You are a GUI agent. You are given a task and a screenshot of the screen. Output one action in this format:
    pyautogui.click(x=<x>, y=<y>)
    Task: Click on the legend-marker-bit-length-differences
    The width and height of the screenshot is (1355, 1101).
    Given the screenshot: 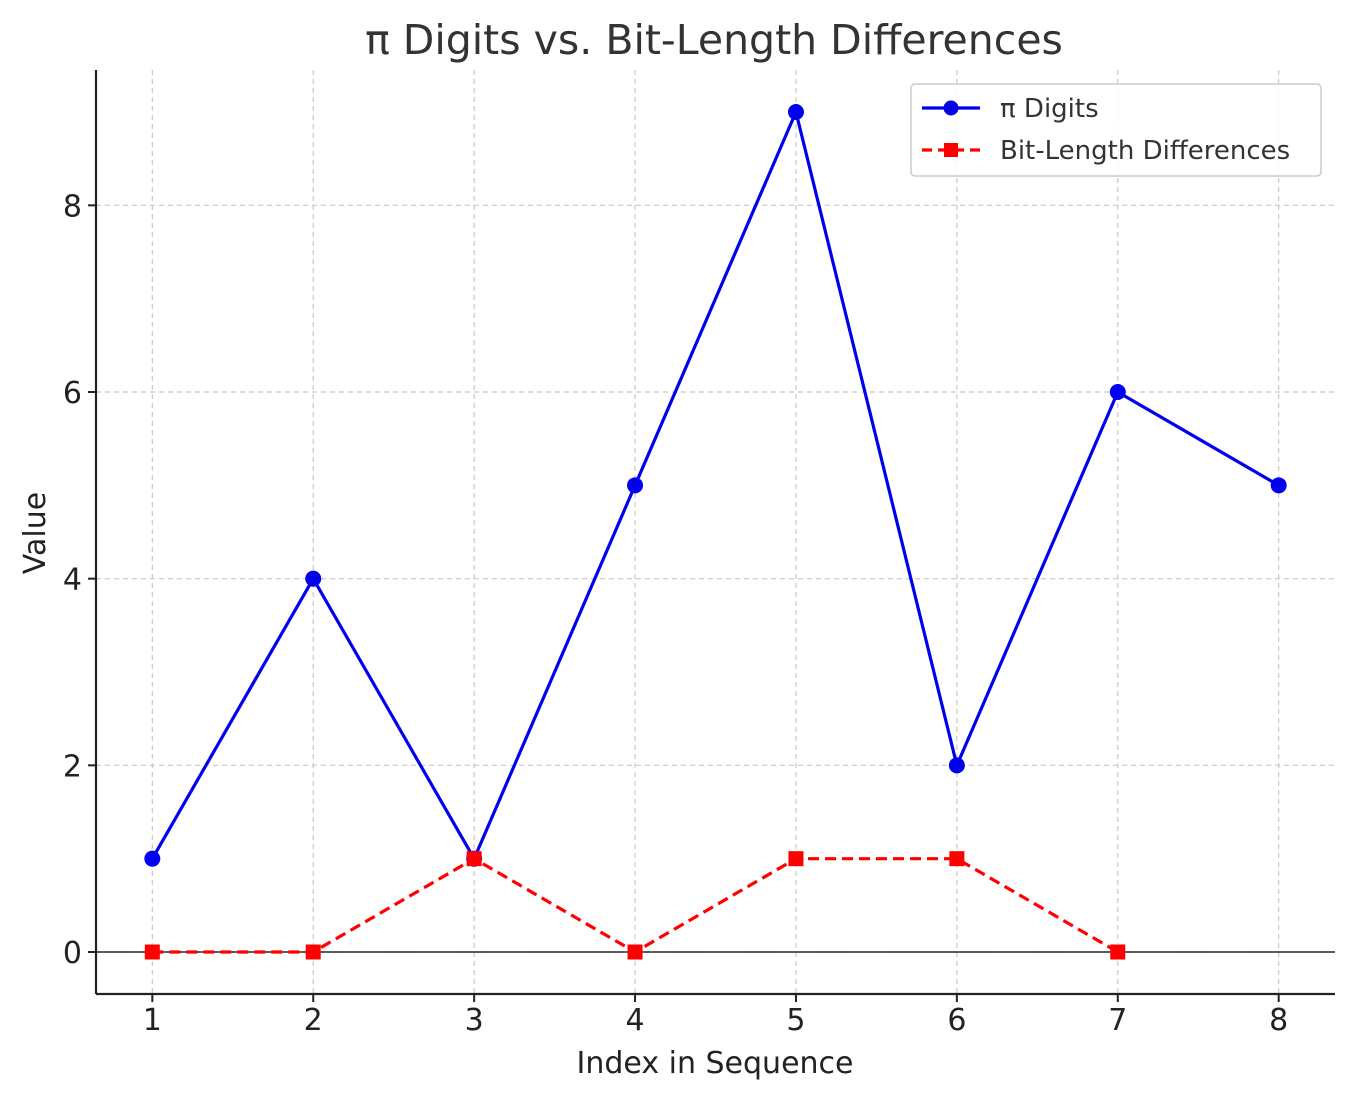 What is the action you would take?
    pyautogui.click(x=951, y=150)
    